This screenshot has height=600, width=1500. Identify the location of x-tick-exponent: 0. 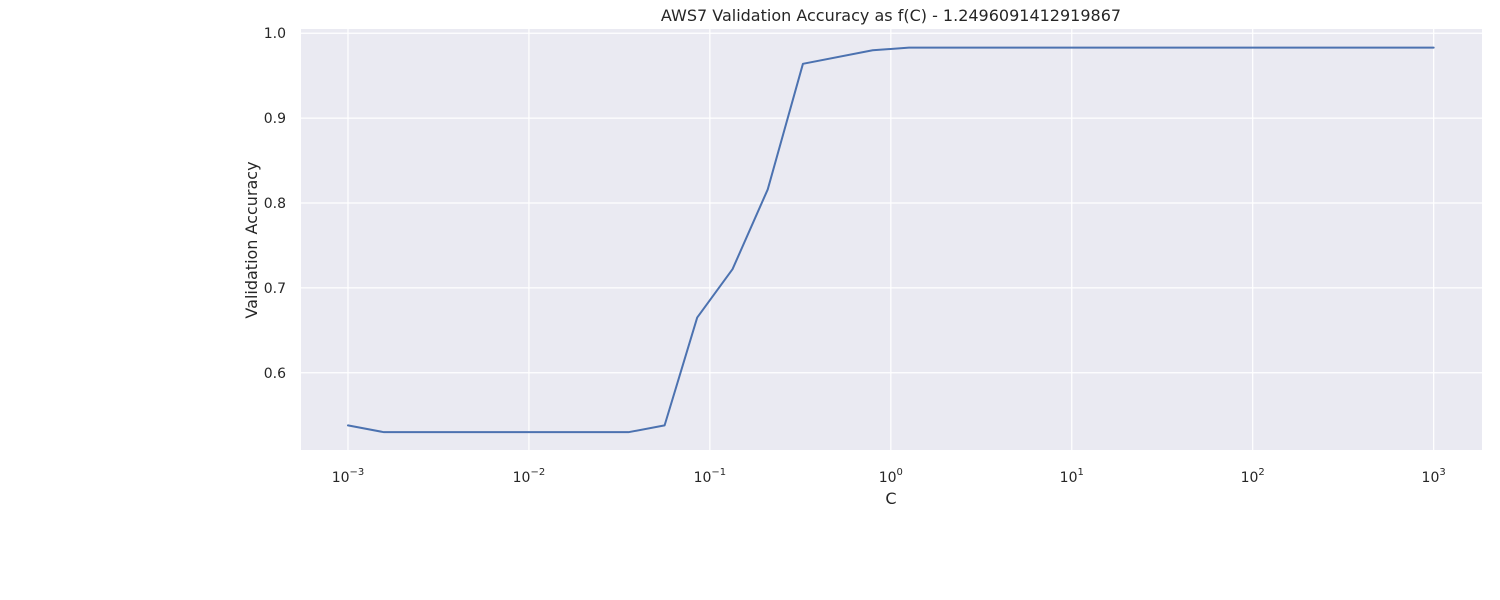
(900, 472).